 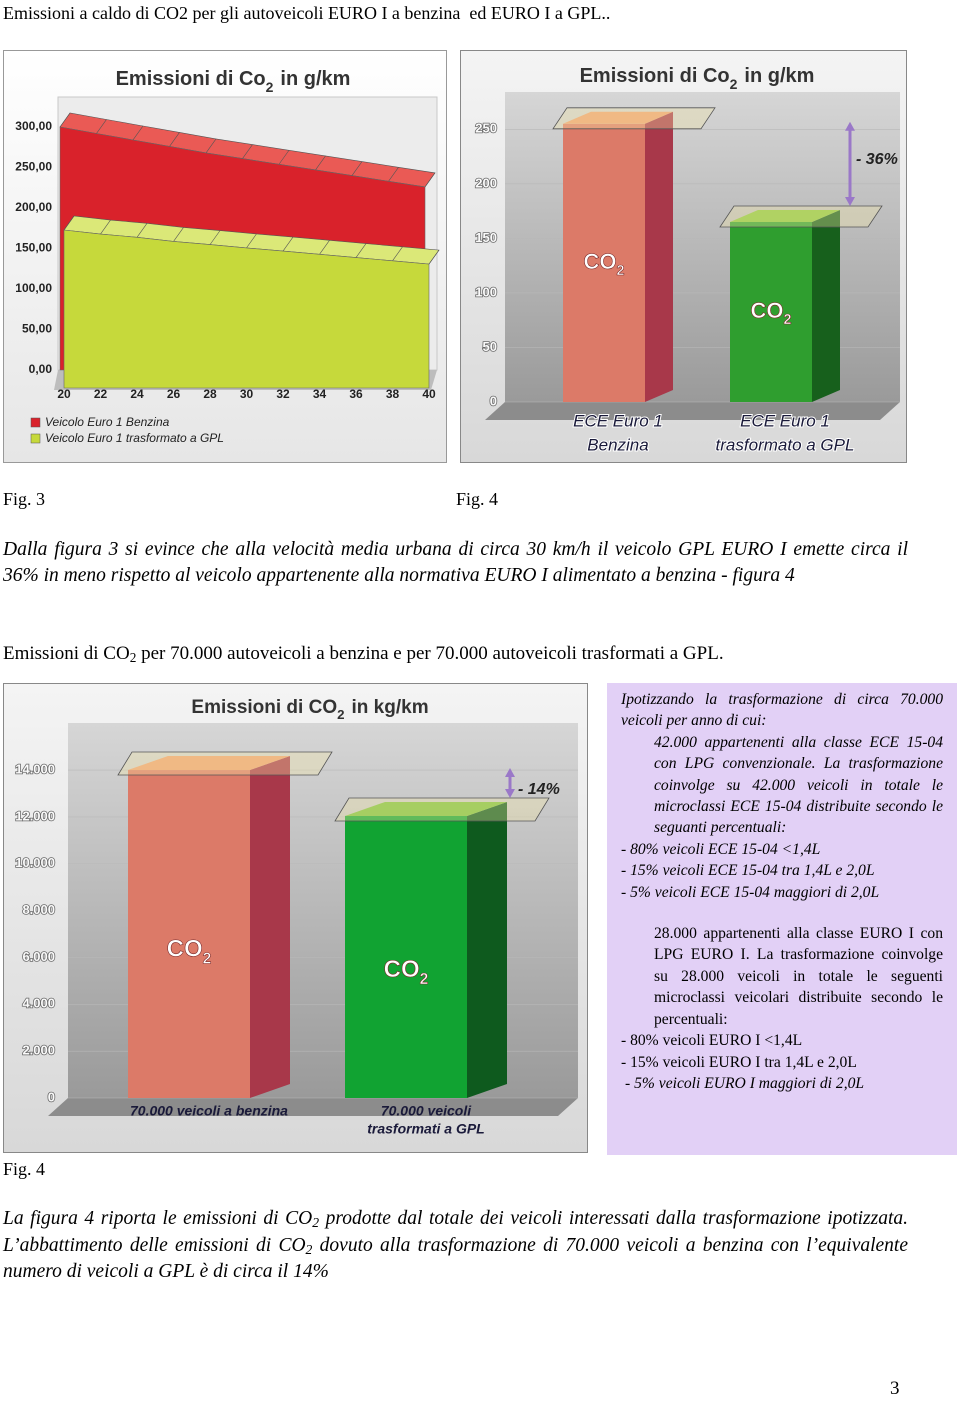 I want to click on area, so click(x=246, y=309).